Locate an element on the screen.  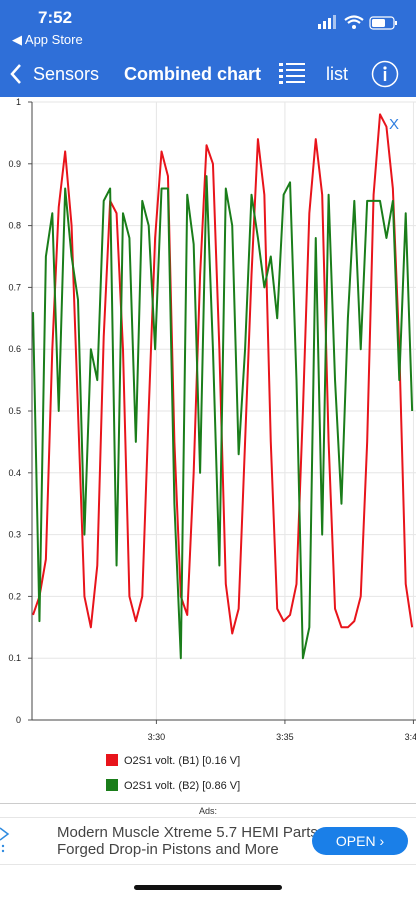
ad-open-button: OPEN › is located at coordinates (360, 841).